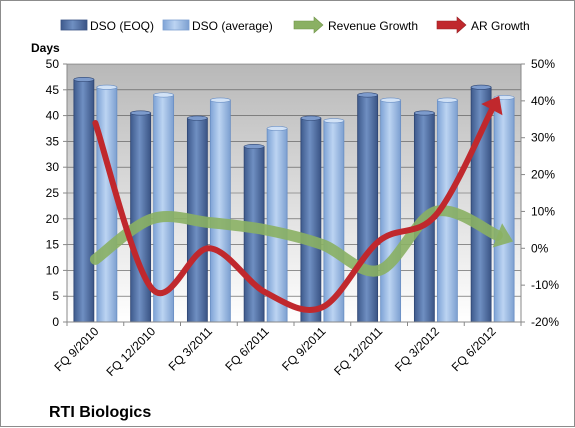  I want to click on y2-tick-label: 20%, so click(543, 175).